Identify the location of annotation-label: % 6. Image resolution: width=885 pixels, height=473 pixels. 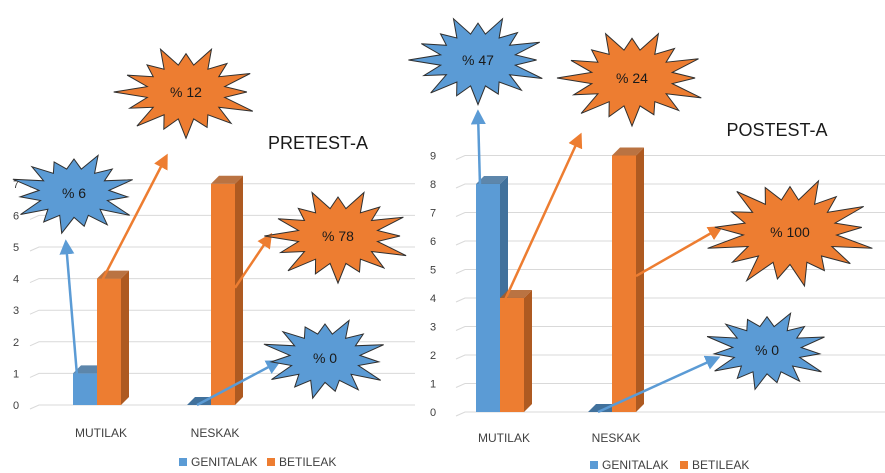
(74, 193).